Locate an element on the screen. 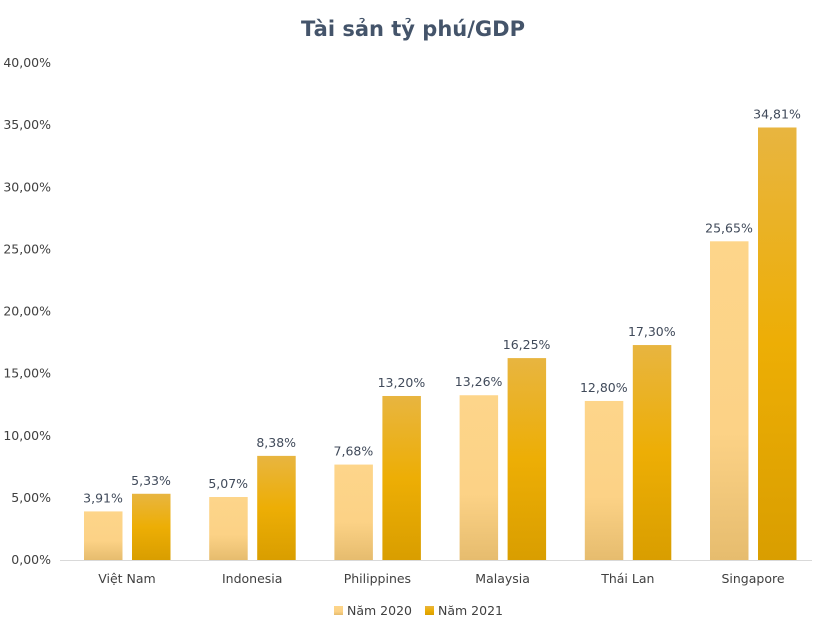  x-tick-label: Việt Nam is located at coordinates (127, 578).